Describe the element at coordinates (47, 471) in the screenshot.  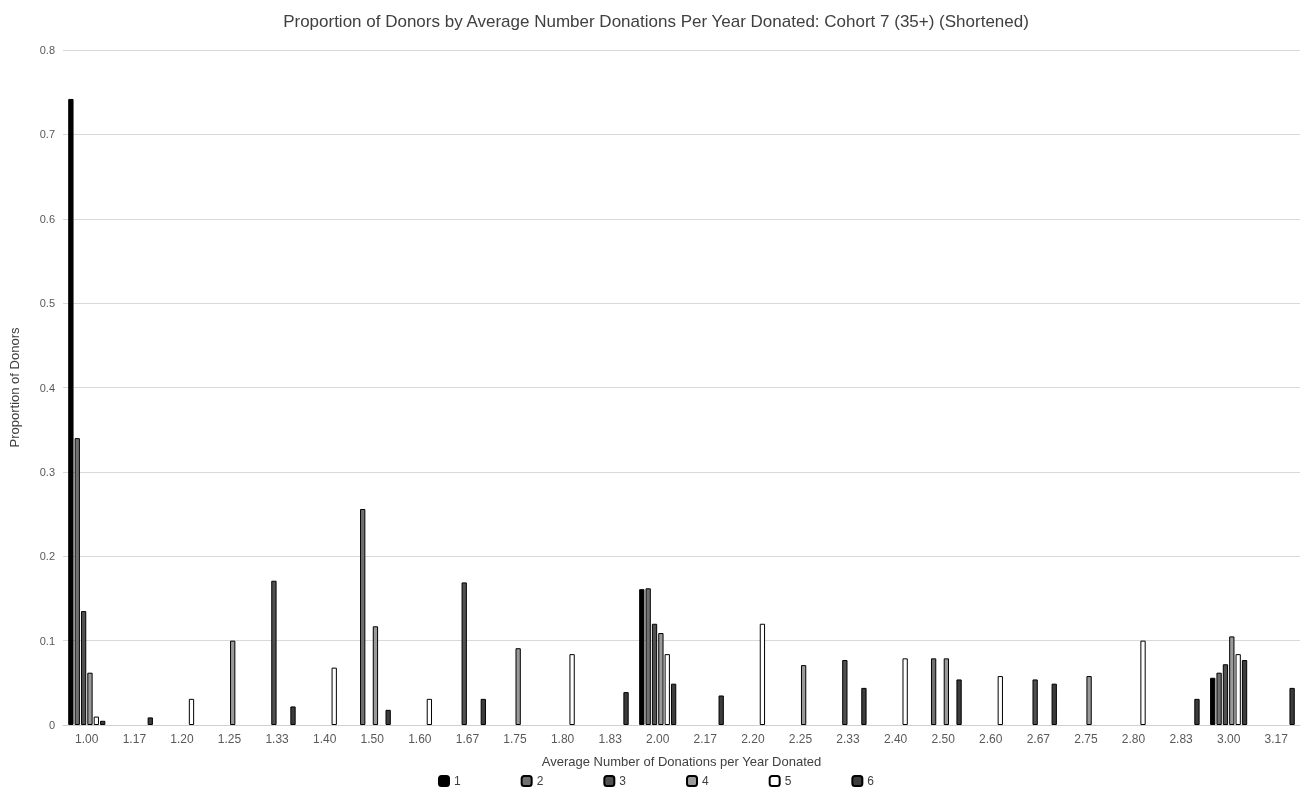
I see `y-tick-label: 0.3` at that location.